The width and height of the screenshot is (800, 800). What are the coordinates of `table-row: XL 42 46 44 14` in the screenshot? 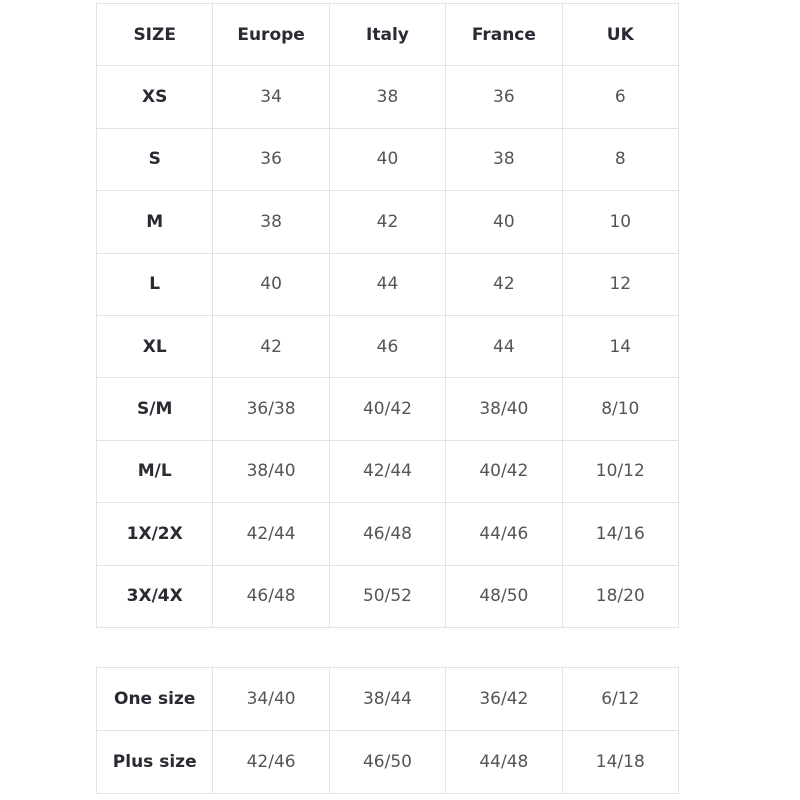 It's located at (387, 346).